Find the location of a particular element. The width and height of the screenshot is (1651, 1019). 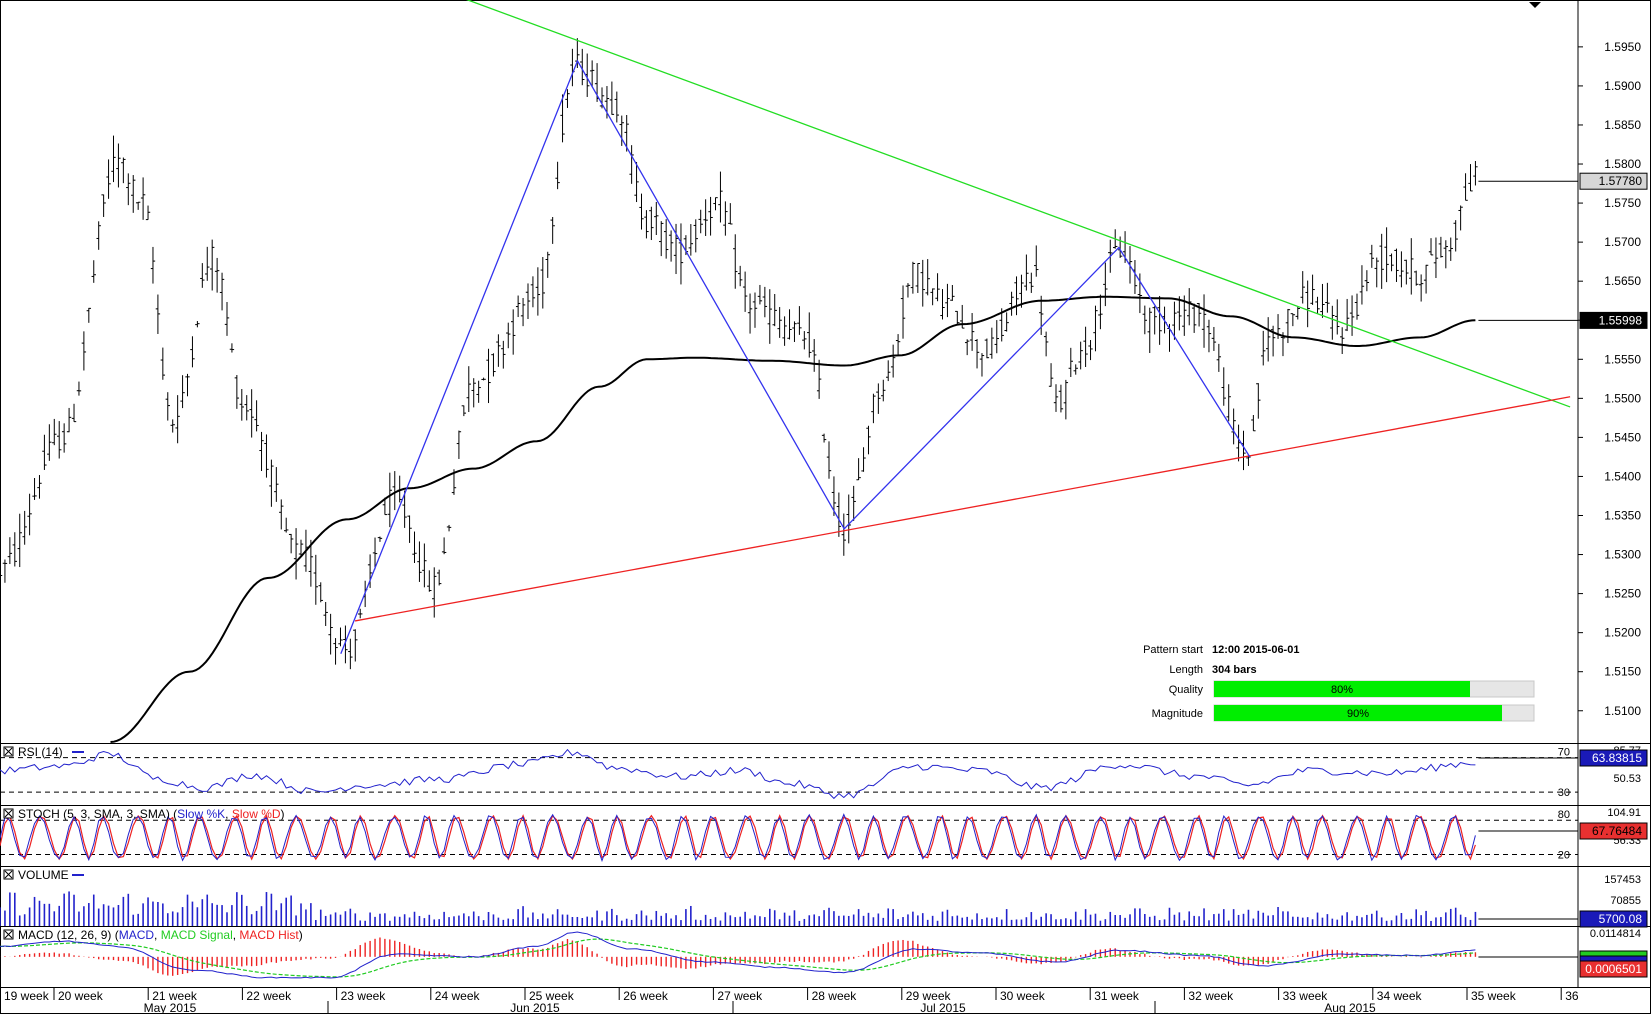

indicator-title: RSI (14) is located at coordinates (40, 752).